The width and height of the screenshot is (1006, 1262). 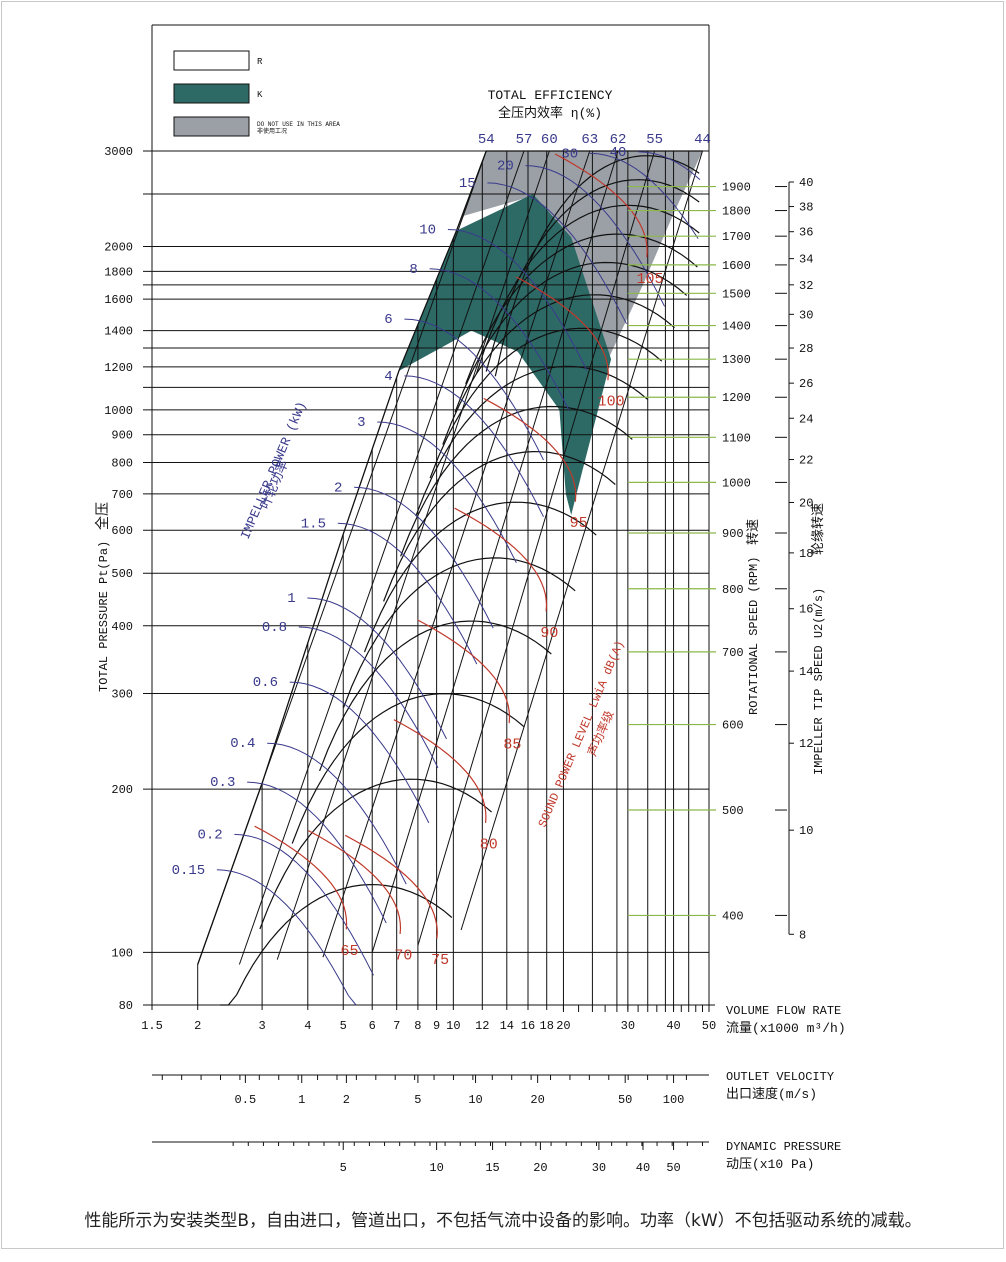 What do you see at coordinates (103, 516) in the screenshot?
I see `y-axis-label-cn: 全压` at bounding box center [103, 516].